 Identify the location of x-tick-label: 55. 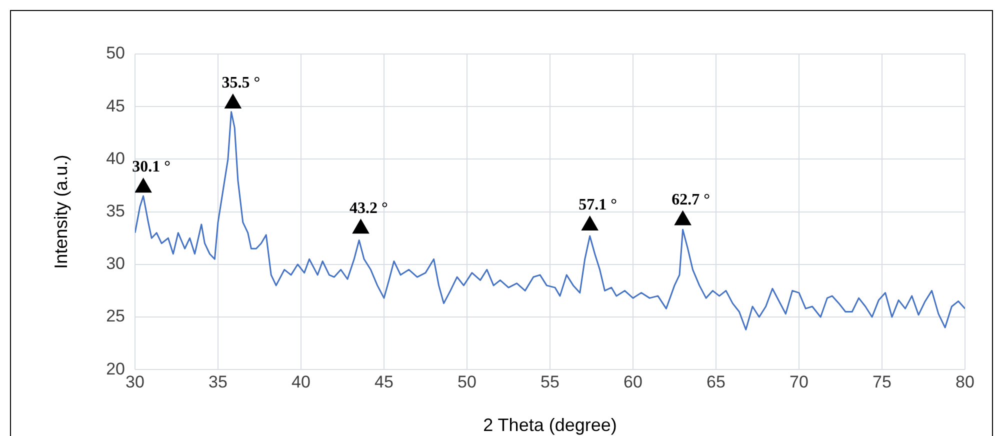
(550, 382).